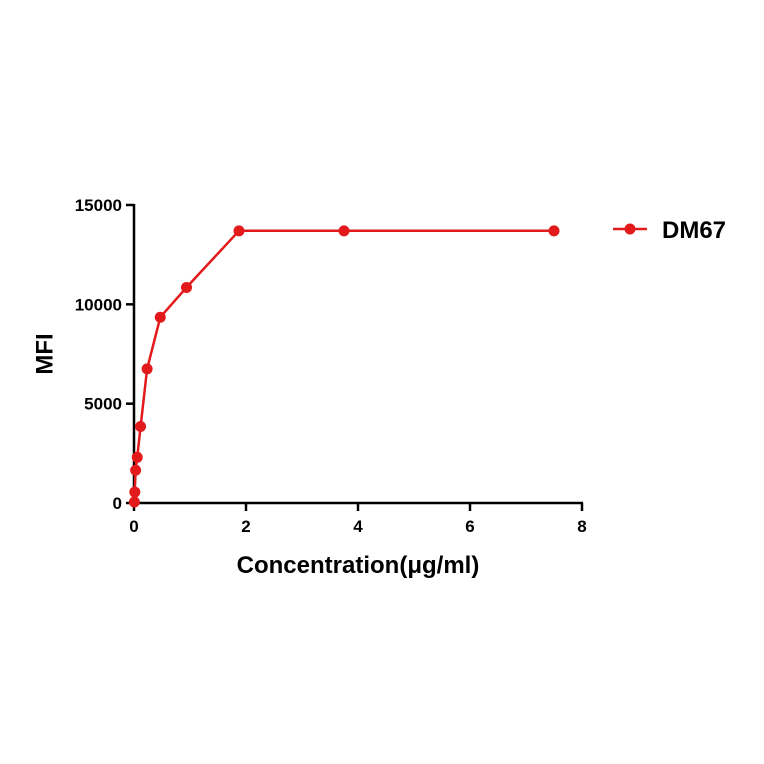 This screenshot has width=764, height=764. What do you see at coordinates (98, 205) in the screenshot?
I see `y-tick-label: 15000` at bounding box center [98, 205].